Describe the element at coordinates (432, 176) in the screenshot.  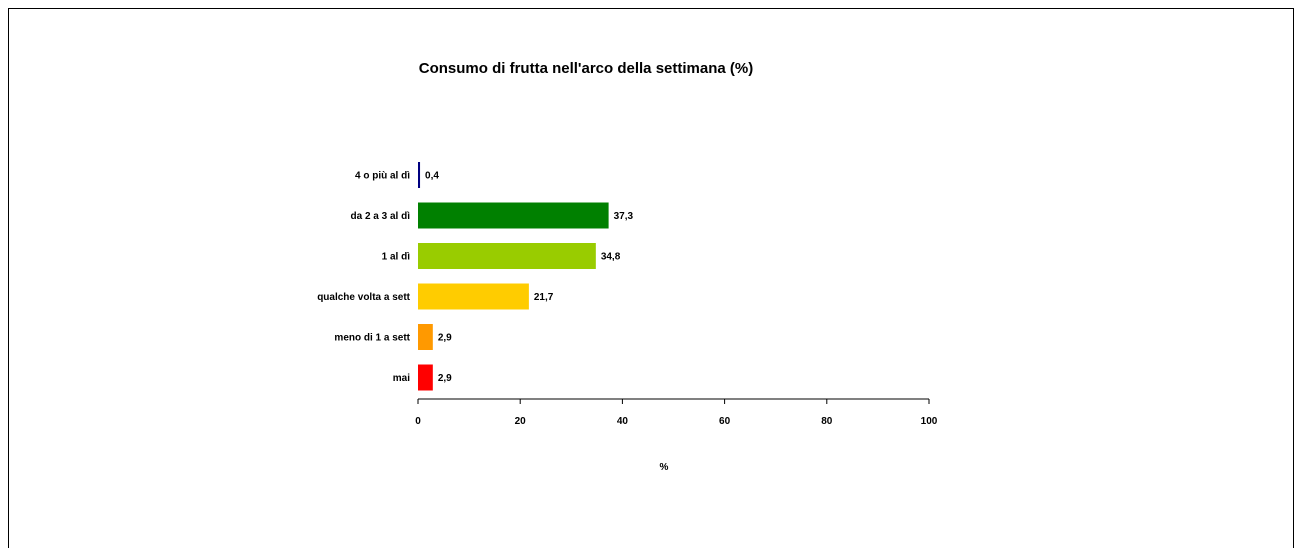
I see `data-label: 0,4` at that location.